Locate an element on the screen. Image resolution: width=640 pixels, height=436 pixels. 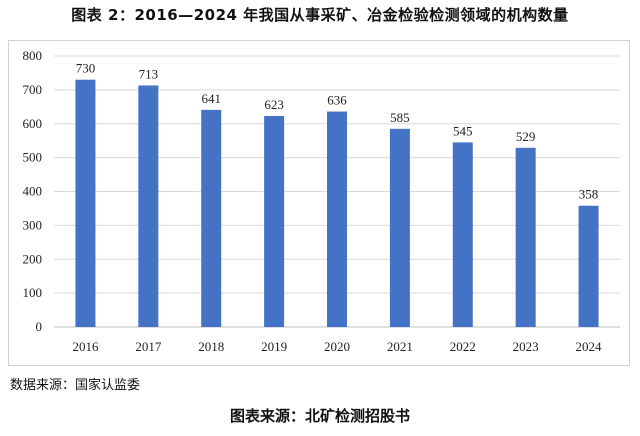
data-label-2021: 585 is located at coordinates (400, 117).